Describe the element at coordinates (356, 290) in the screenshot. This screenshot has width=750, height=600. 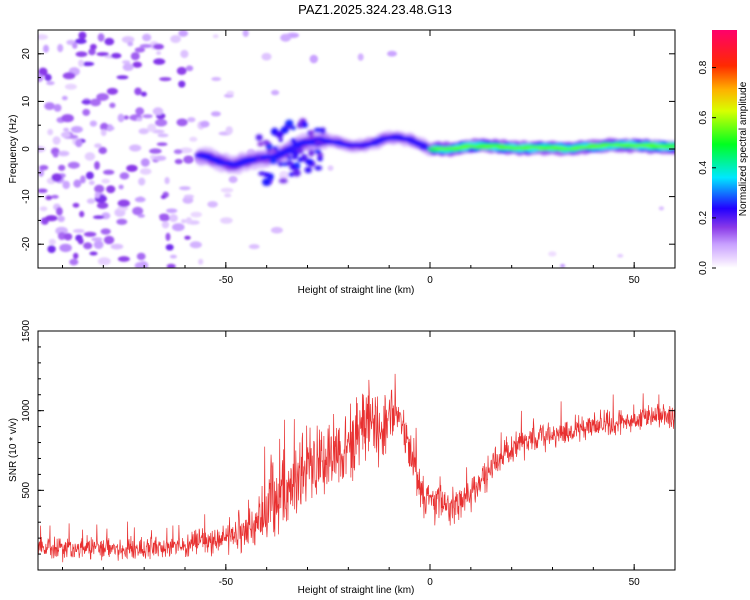
I see `spectrogram-x-axis-label: Height of straight line (km)` at that location.